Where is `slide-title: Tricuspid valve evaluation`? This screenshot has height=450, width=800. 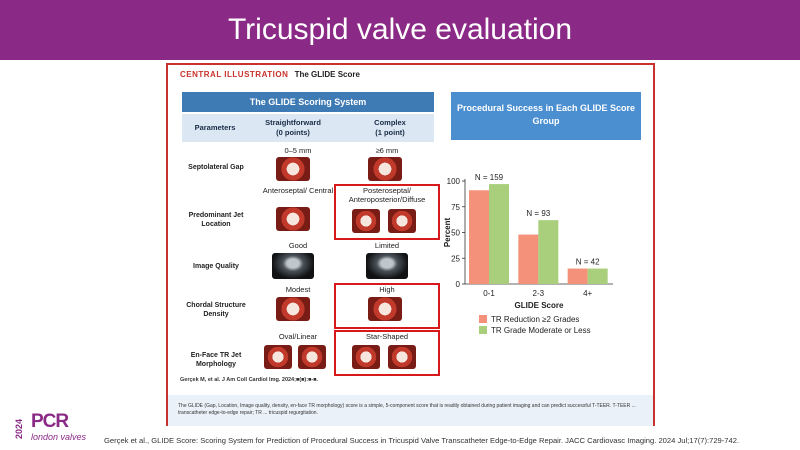 slide-title: Tricuspid valve evaluation is located at coordinates (400, 29).